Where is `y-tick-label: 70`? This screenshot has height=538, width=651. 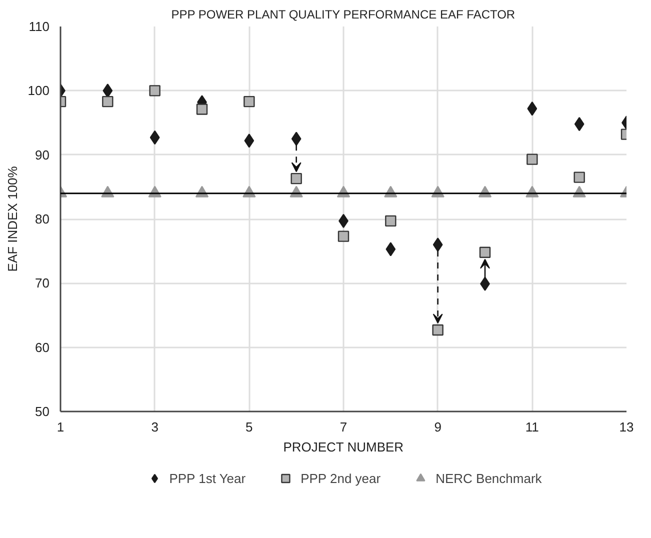
y-tick-label: 70 is located at coordinates (42, 283).